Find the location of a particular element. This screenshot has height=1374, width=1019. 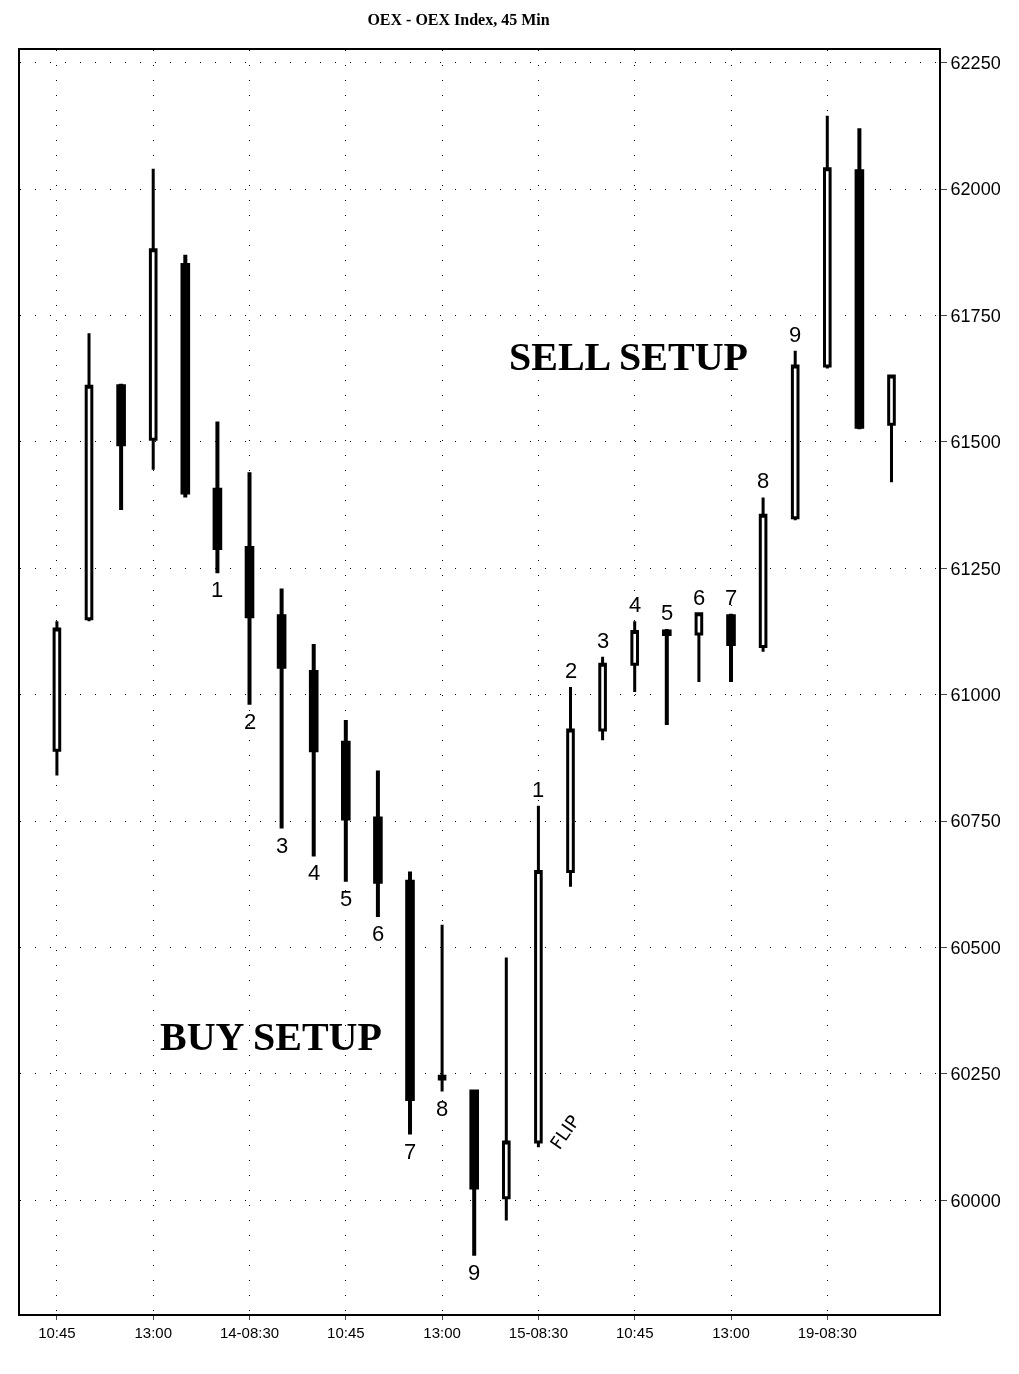

y-tick-label: 60750 is located at coordinates (975, 821).